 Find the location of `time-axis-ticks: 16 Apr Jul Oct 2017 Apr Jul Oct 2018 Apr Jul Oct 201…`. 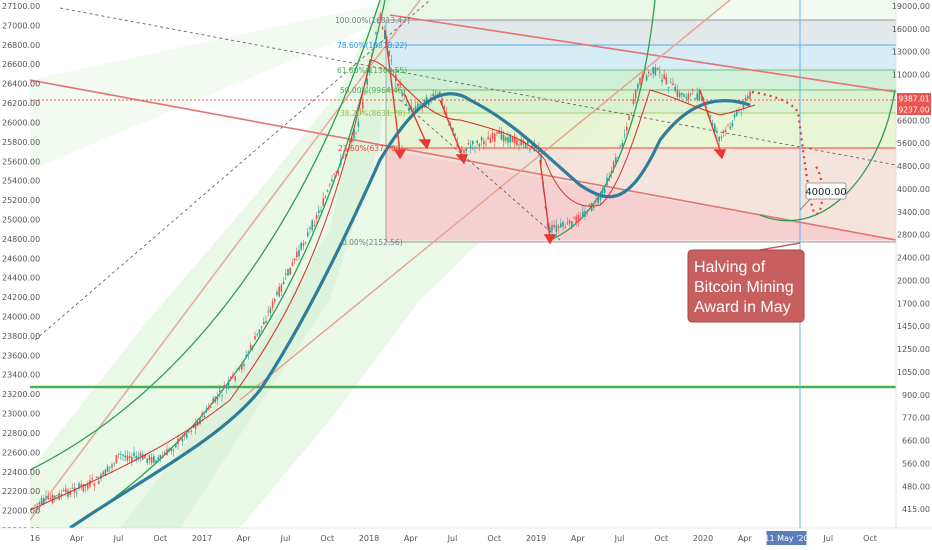

time-axis-ticks: 16 Apr Jul Oct 2017 Apr Jul Oct 2018 Apr Jul Oct 201… is located at coordinates (453, 538).